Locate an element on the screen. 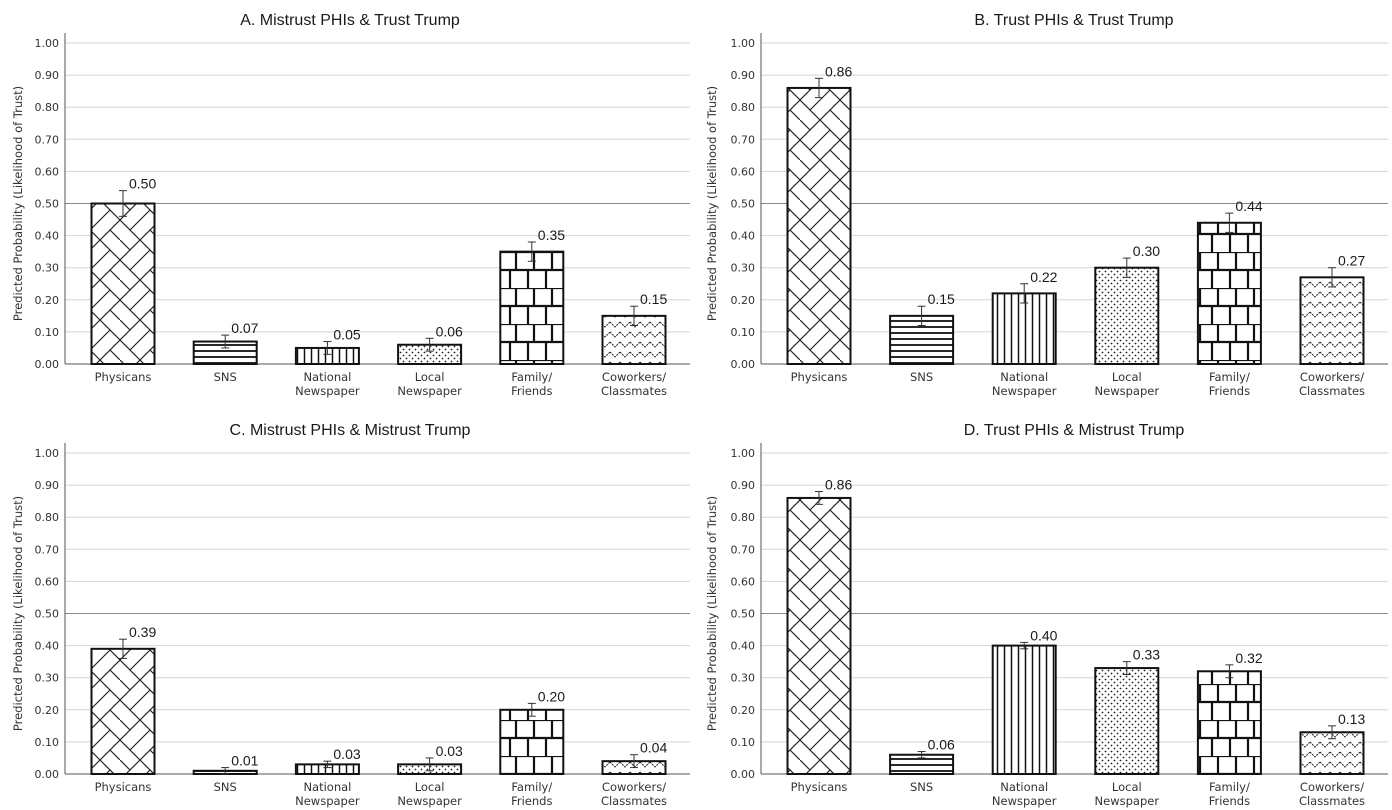 The height and width of the screenshot is (810, 1392). data-label: 0.07 is located at coordinates (244, 328).